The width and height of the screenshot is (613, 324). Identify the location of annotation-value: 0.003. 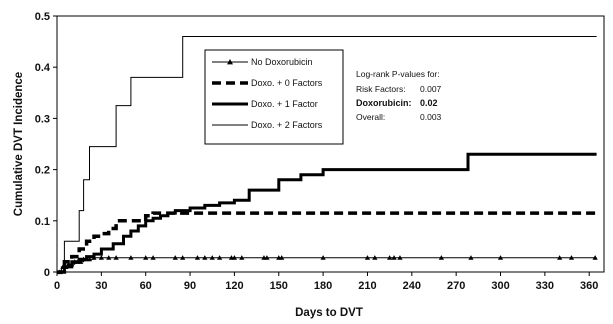
(431, 117).